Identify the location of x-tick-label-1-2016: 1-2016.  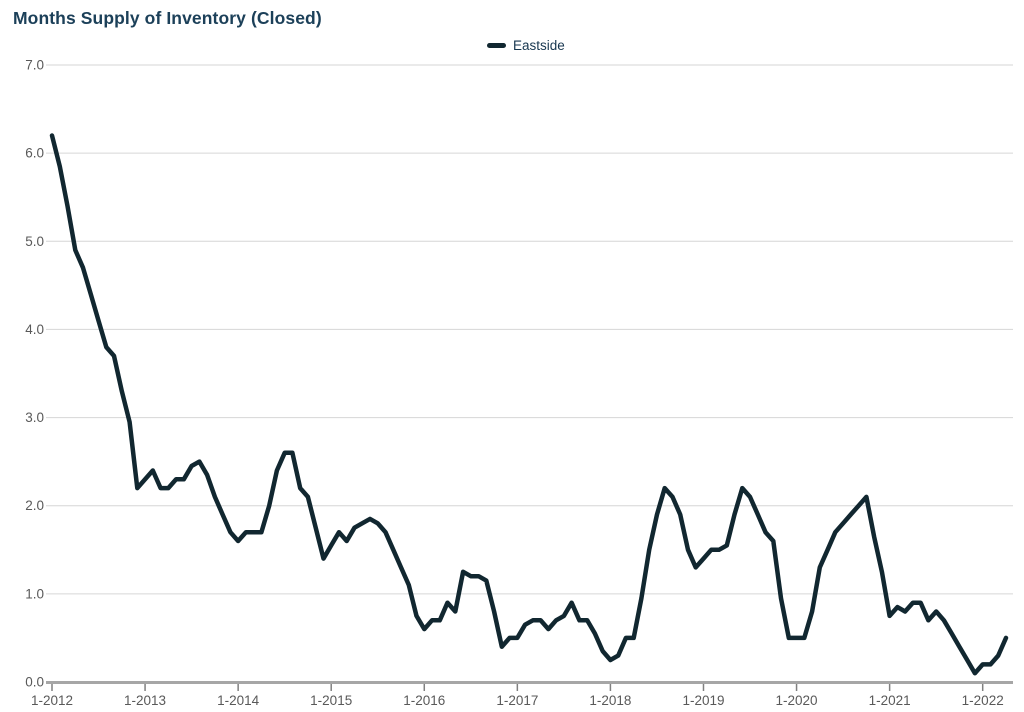
(424, 700).